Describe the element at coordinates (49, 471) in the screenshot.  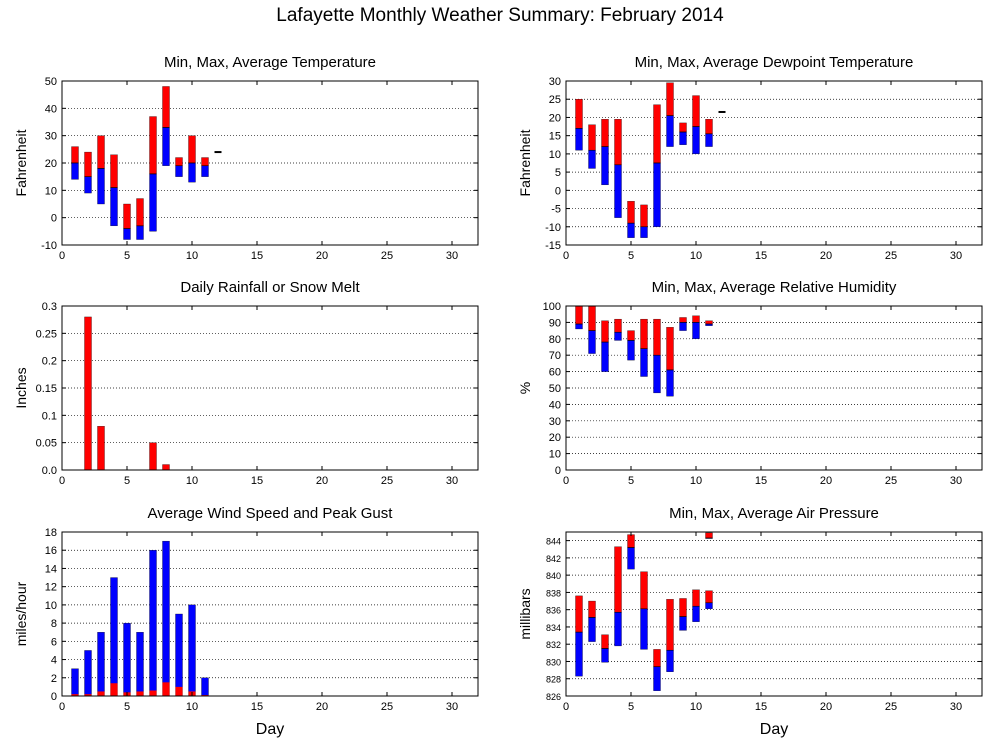
I see `y-tick-label: 0.0` at that location.